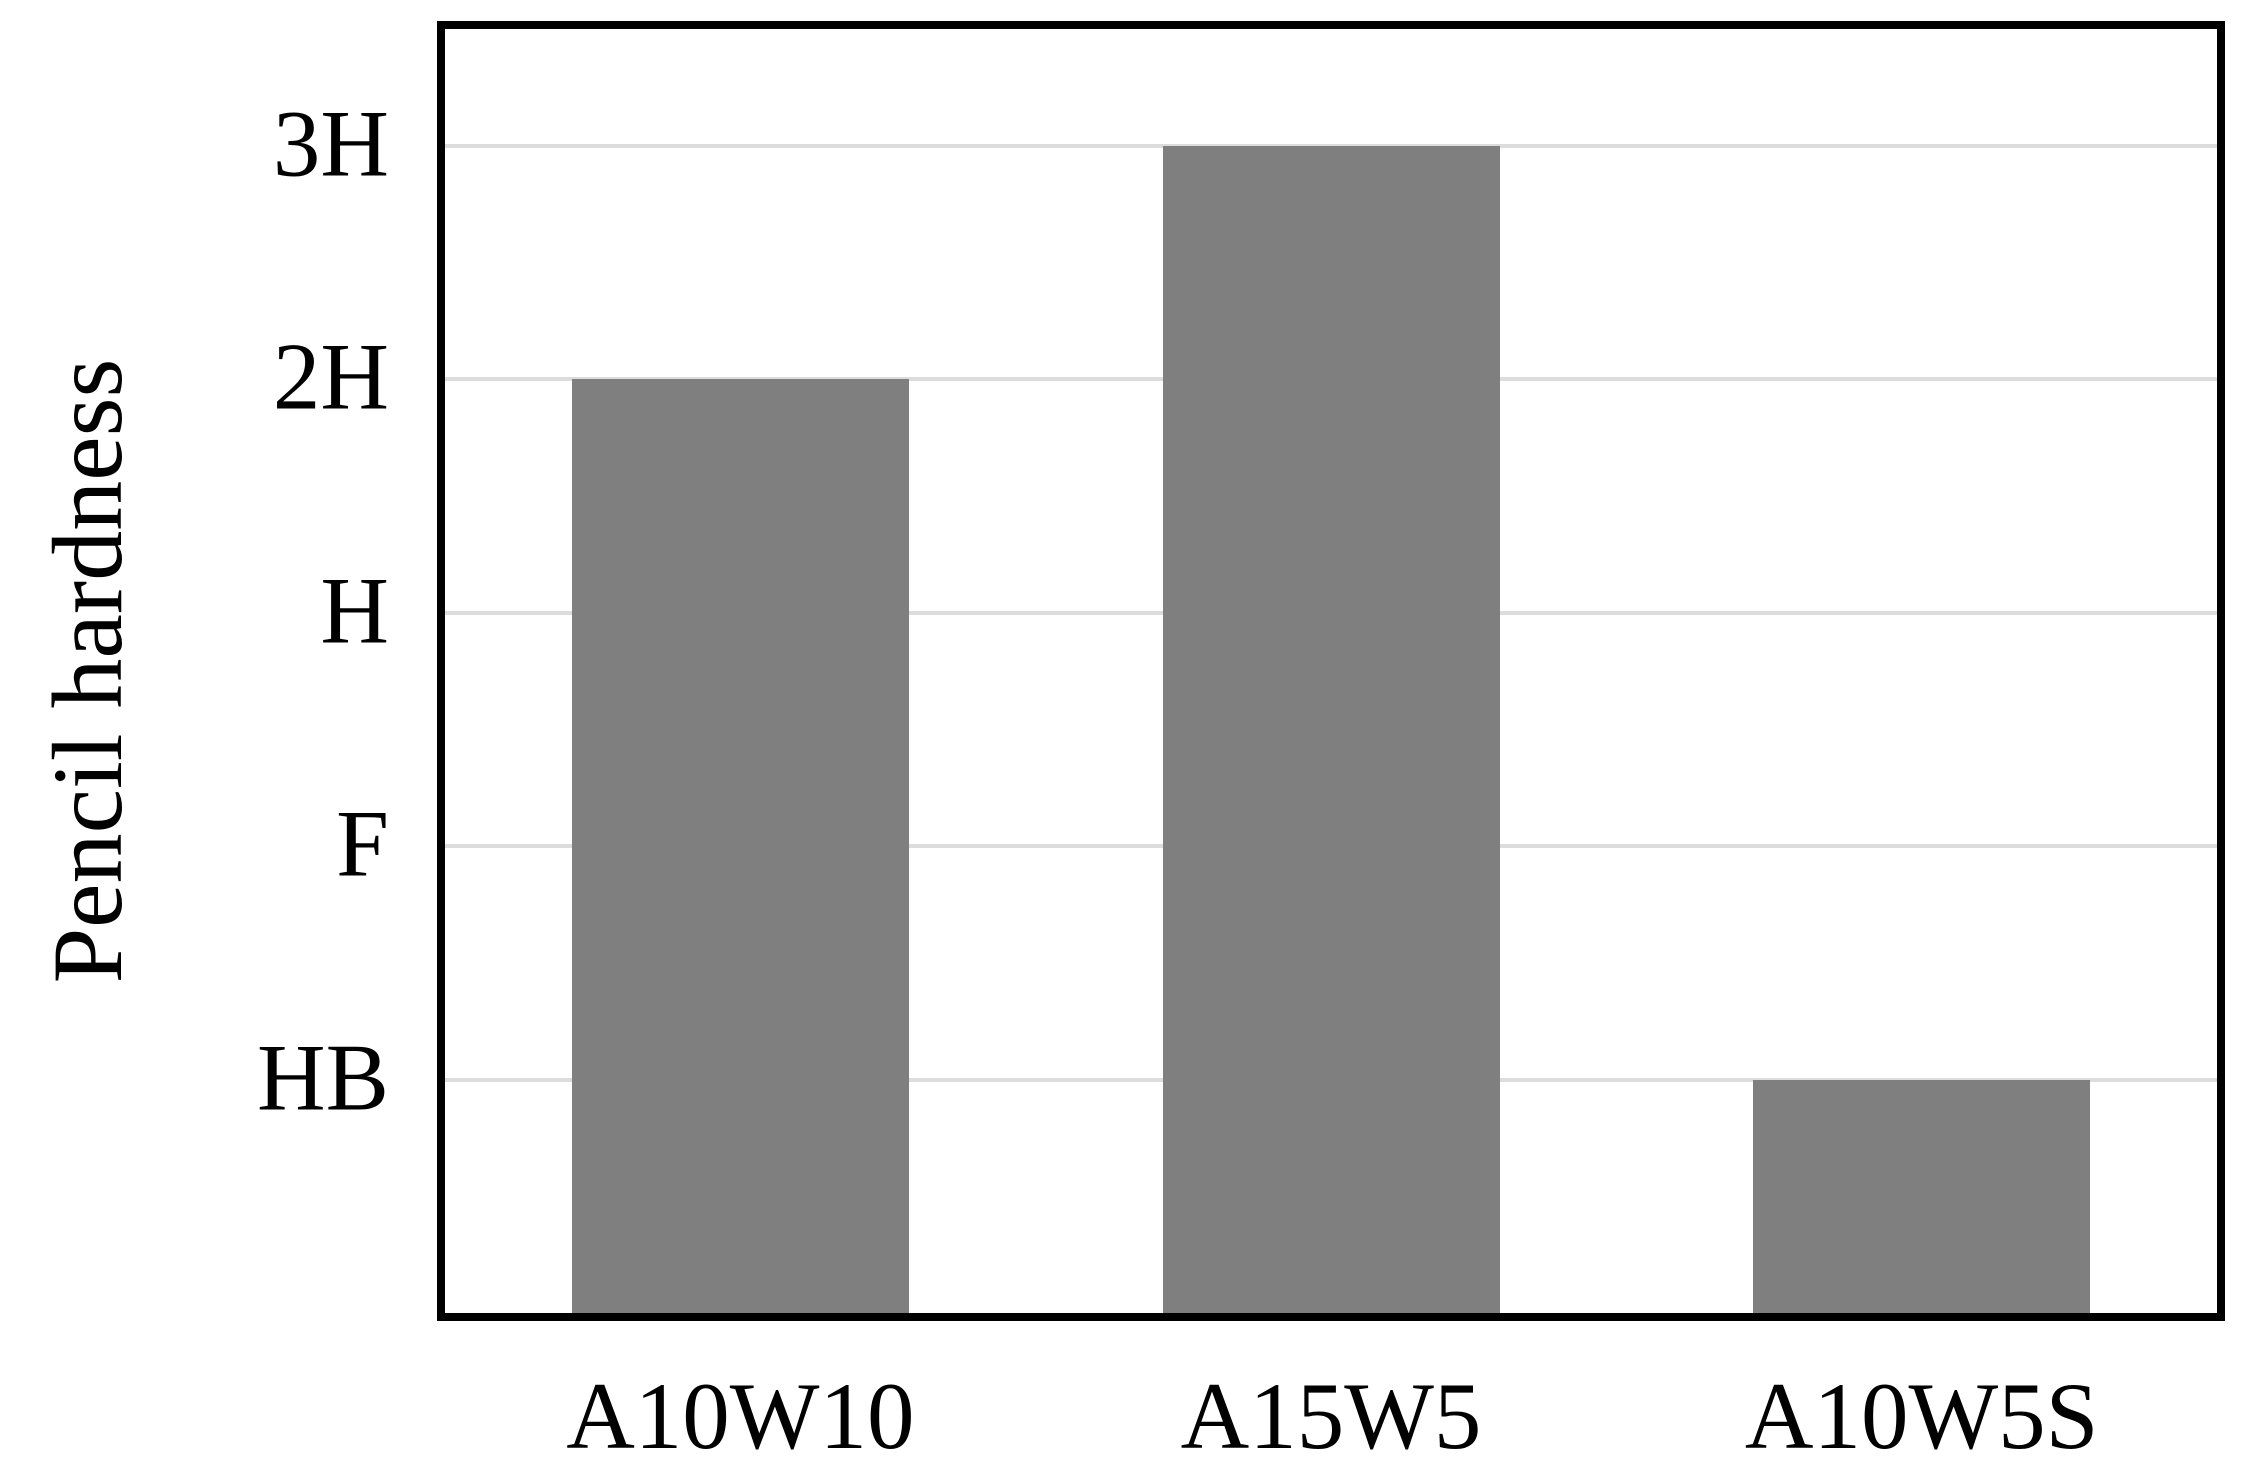 This screenshot has width=2251, height=1477. Describe the element at coordinates (1921, 1196) in the screenshot. I see `bar-A10W5S` at that location.